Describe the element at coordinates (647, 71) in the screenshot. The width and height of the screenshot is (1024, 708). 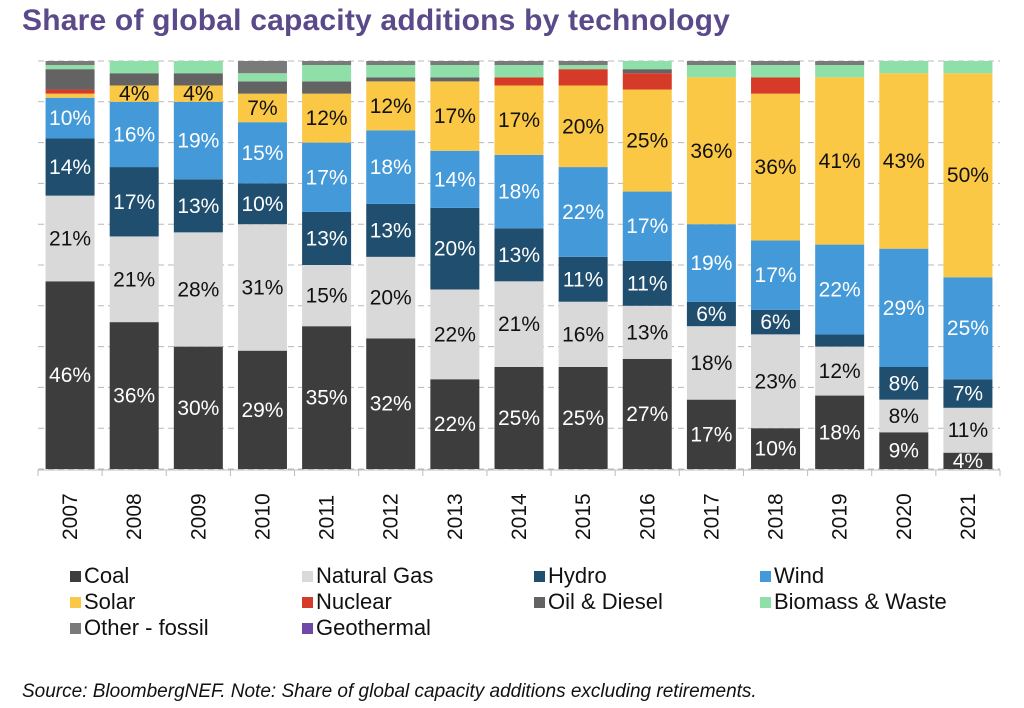
I see `bar-segment-oil-diesel-2016` at that location.